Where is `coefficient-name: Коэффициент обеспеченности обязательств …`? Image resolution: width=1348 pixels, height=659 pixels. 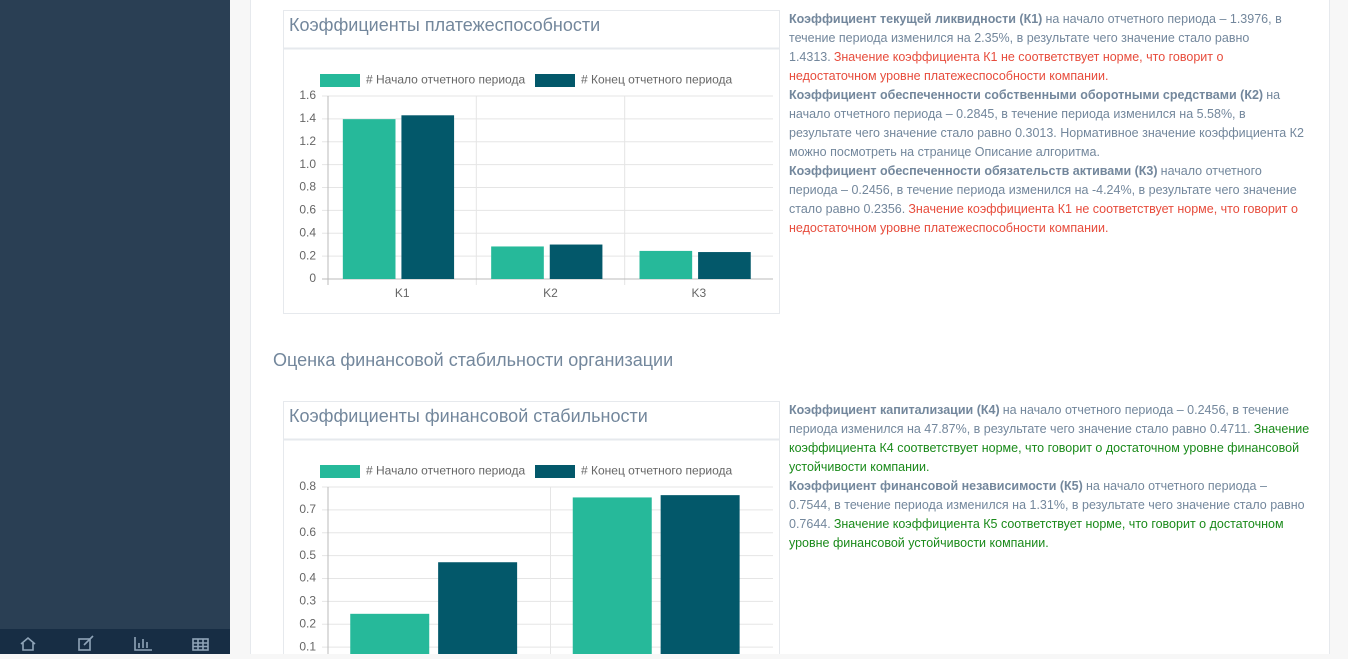 coefficient-name: Коэффициент обеспеченности обязательств … is located at coordinates (973, 171).